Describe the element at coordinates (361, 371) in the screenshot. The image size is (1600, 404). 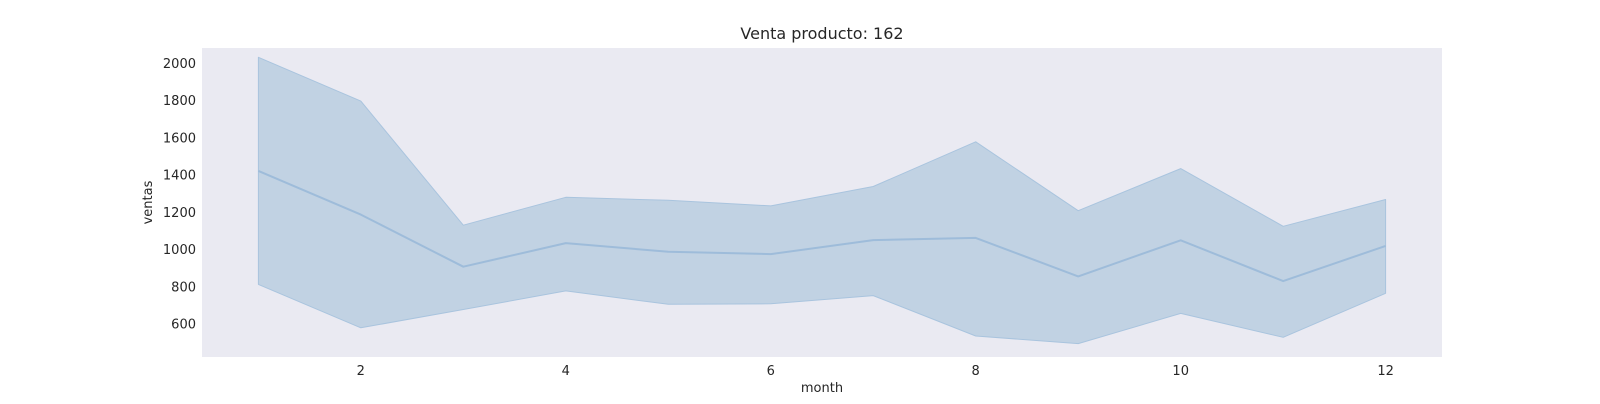
I see `x-tick-label: 2` at that location.